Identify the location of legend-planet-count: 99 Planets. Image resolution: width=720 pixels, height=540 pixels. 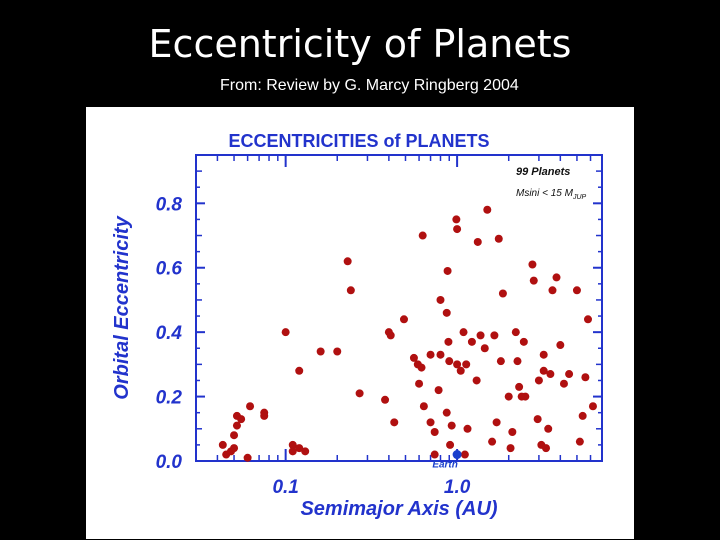
(543, 172).